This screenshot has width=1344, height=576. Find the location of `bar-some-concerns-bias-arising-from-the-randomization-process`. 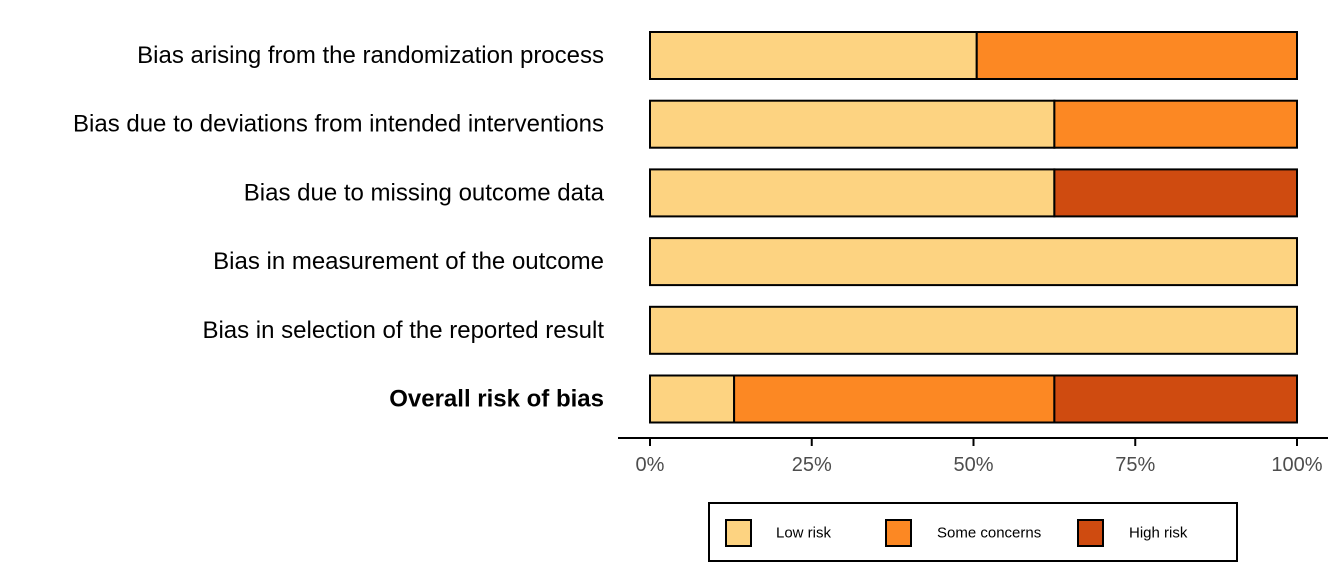

bar-some-concerns-bias-arising-from-the-randomization-process is located at coordinates (1136, 55).